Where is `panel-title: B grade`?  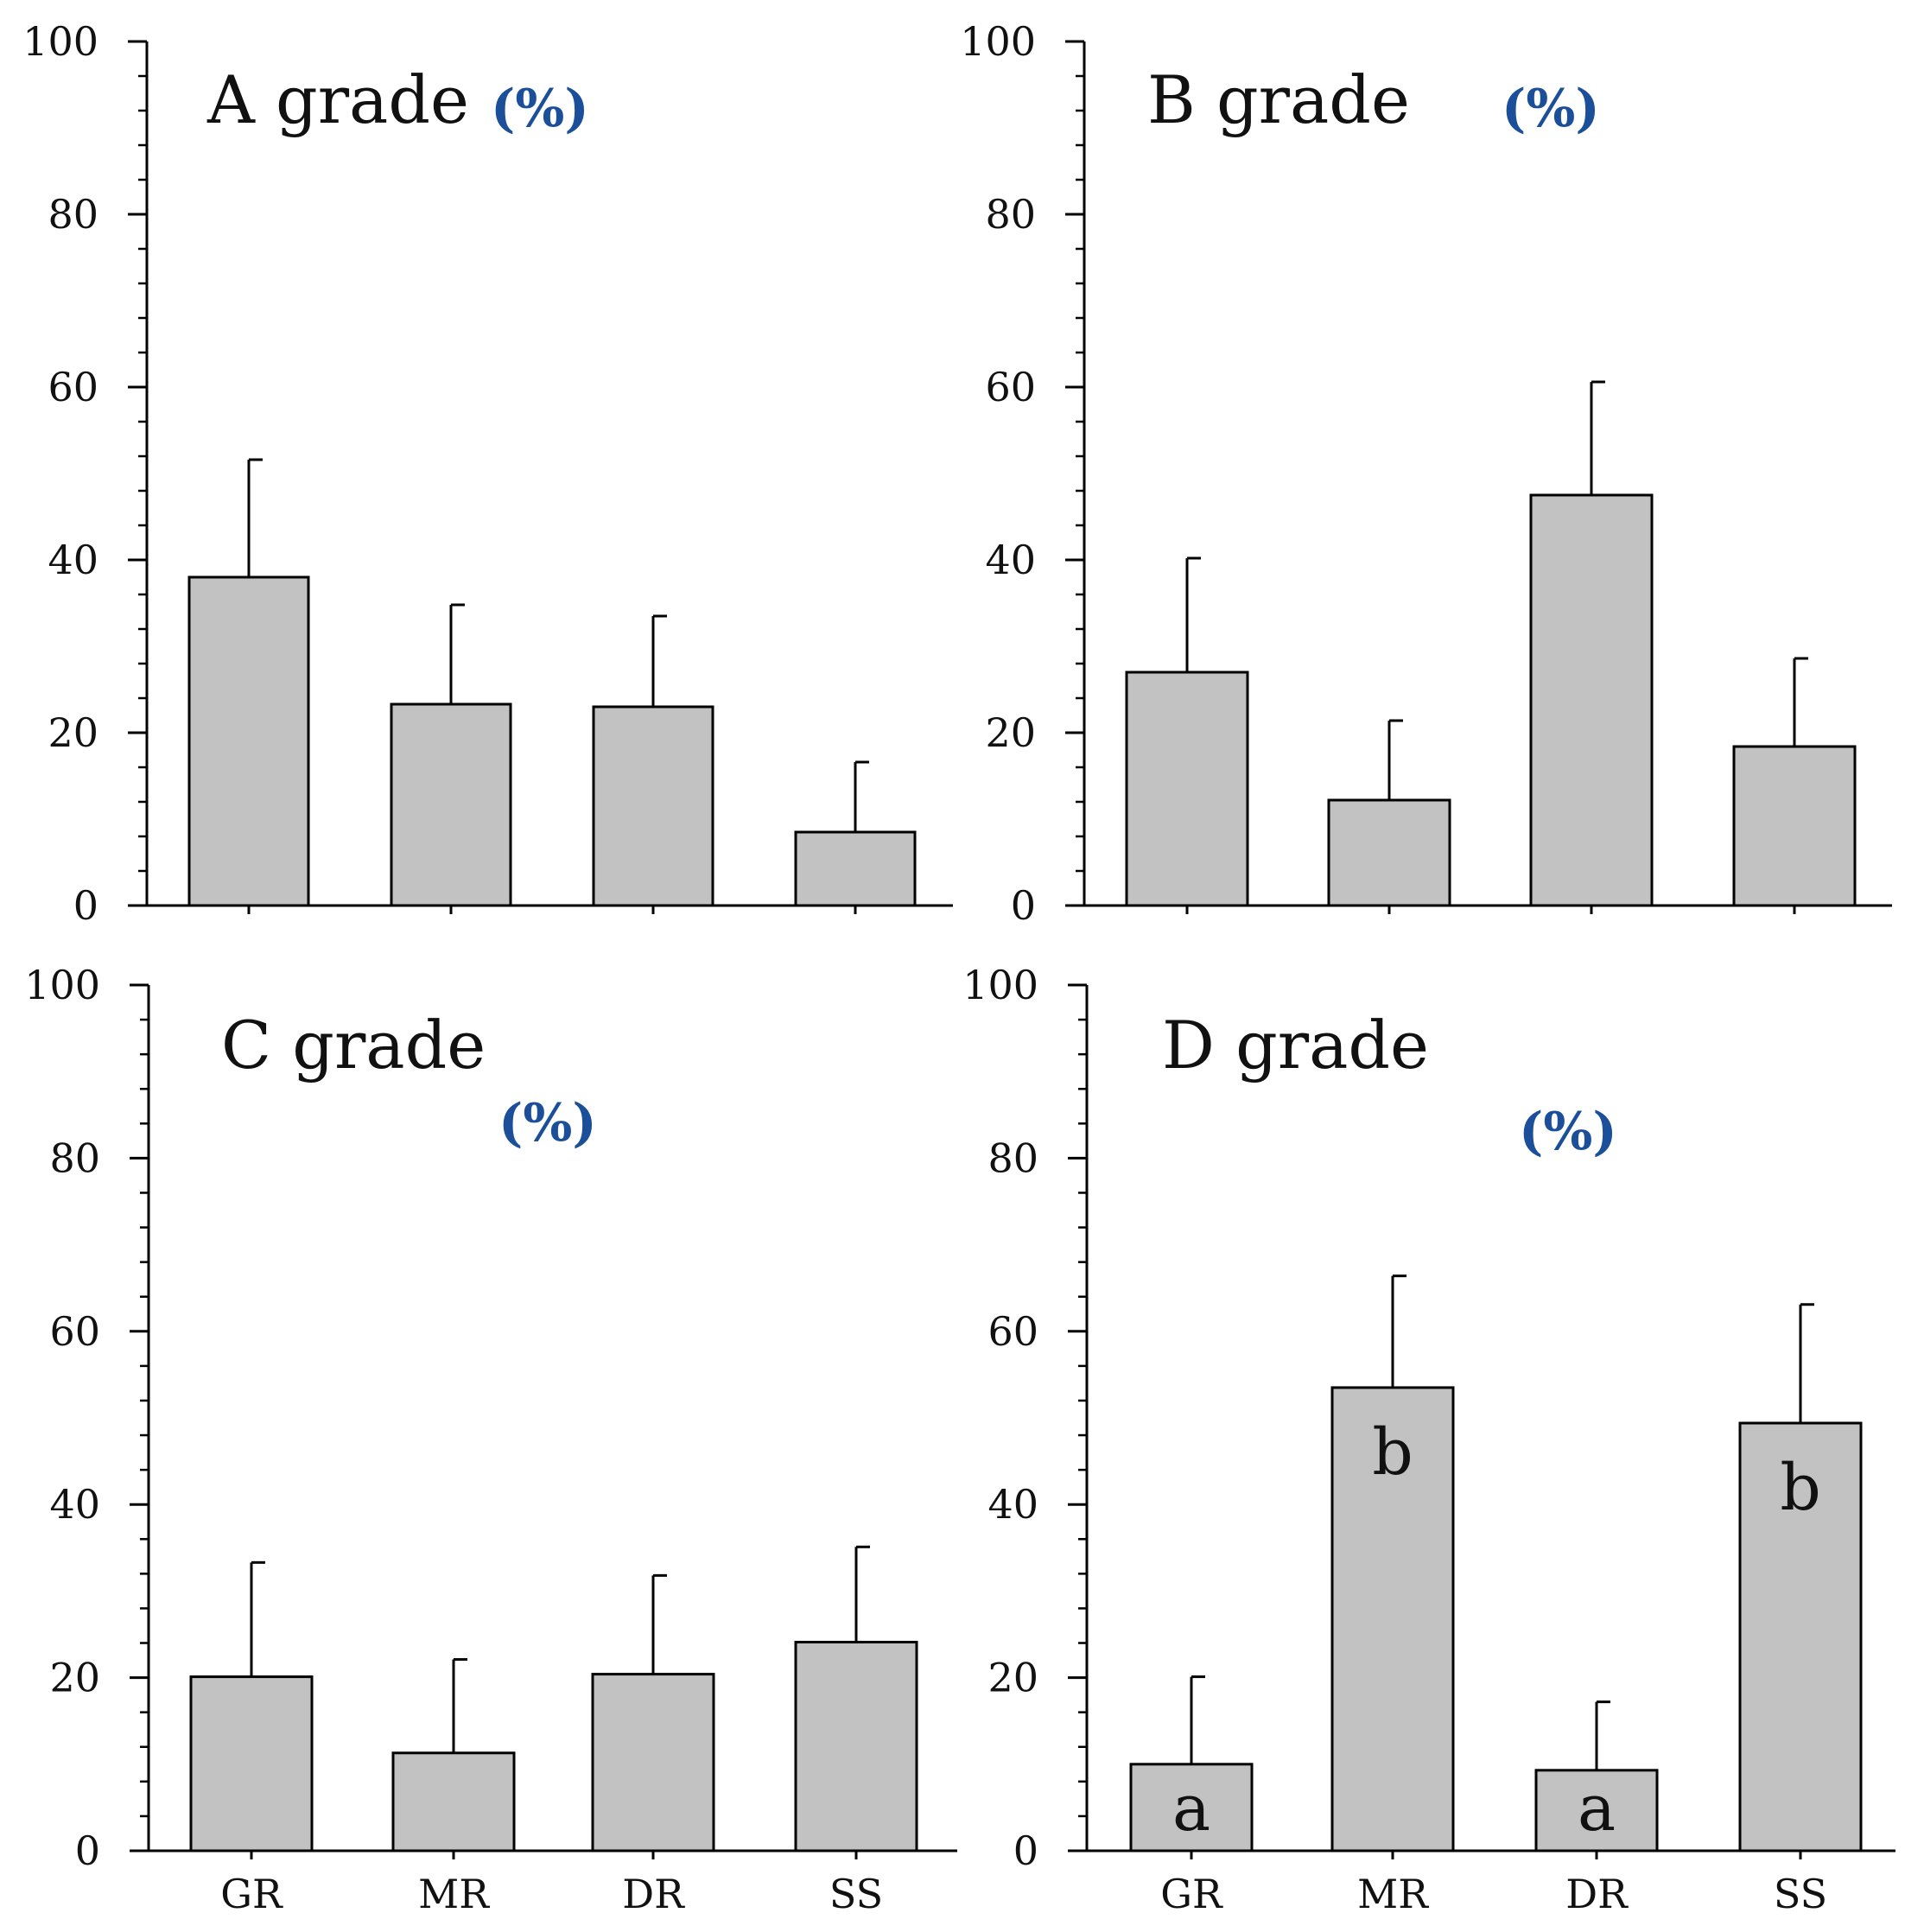 panel-title: B grade is located at coordinates (1278, 99).